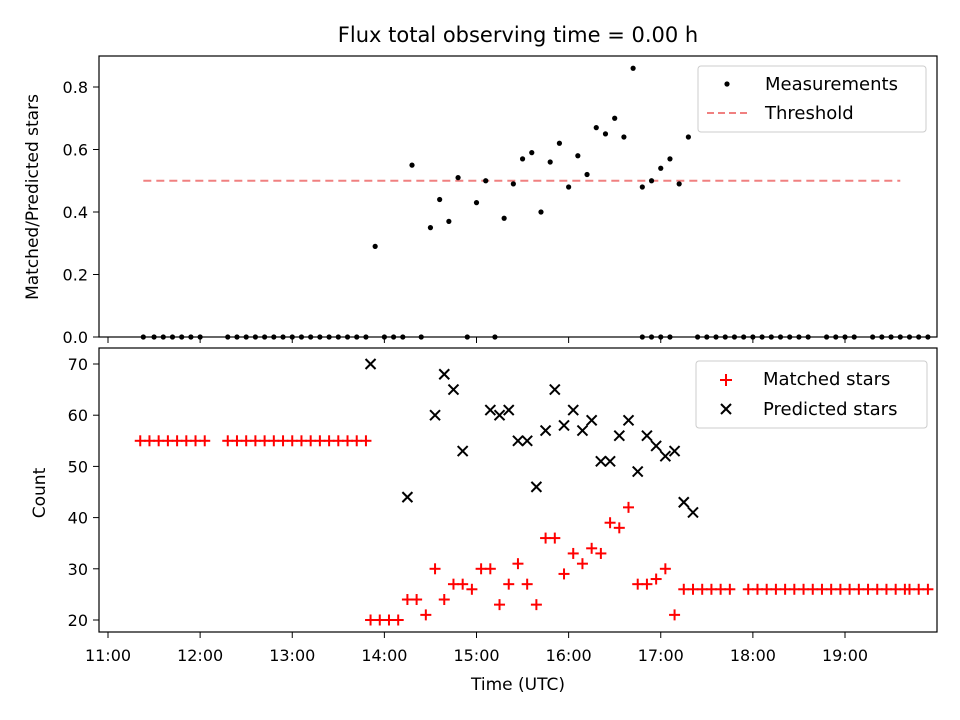  What do you see at coordinates (661, 655) in the screenshot?
I see `x-tick-label: 17:00` at bounding box center [661, 655].